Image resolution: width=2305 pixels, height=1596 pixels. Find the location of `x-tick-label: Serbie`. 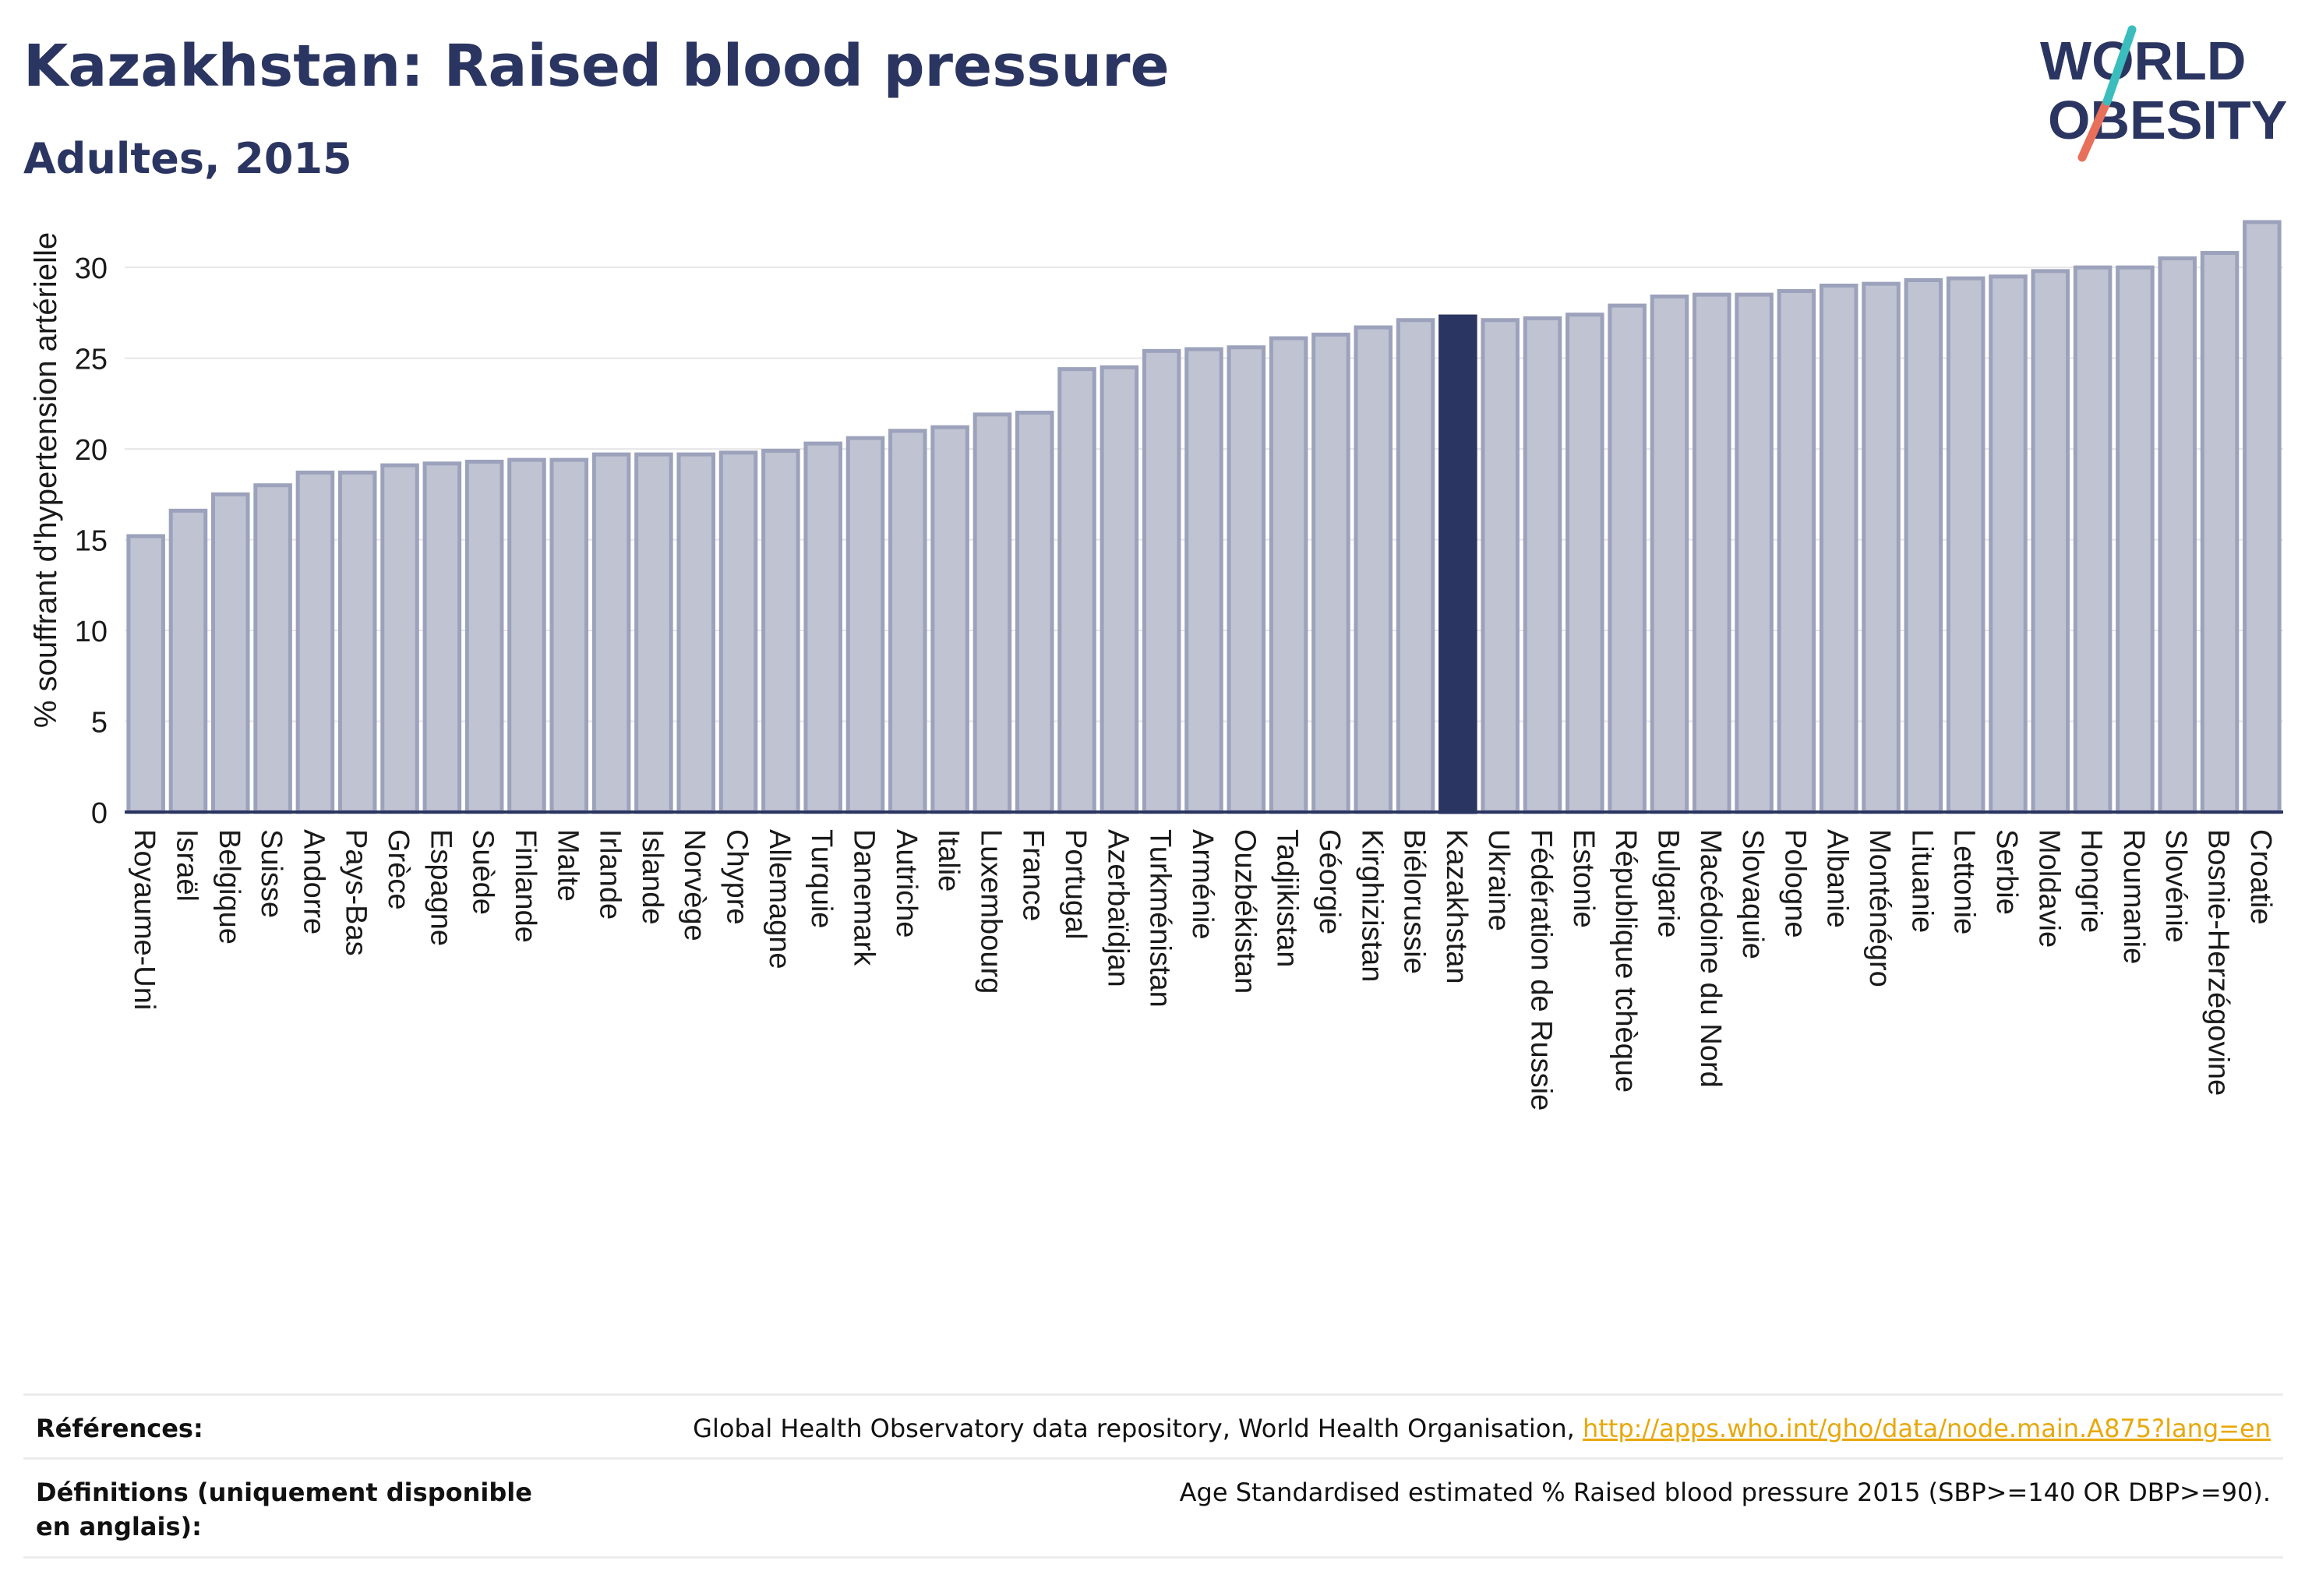

x-tick-label: Serbie is located at coordinates (2006, 872).